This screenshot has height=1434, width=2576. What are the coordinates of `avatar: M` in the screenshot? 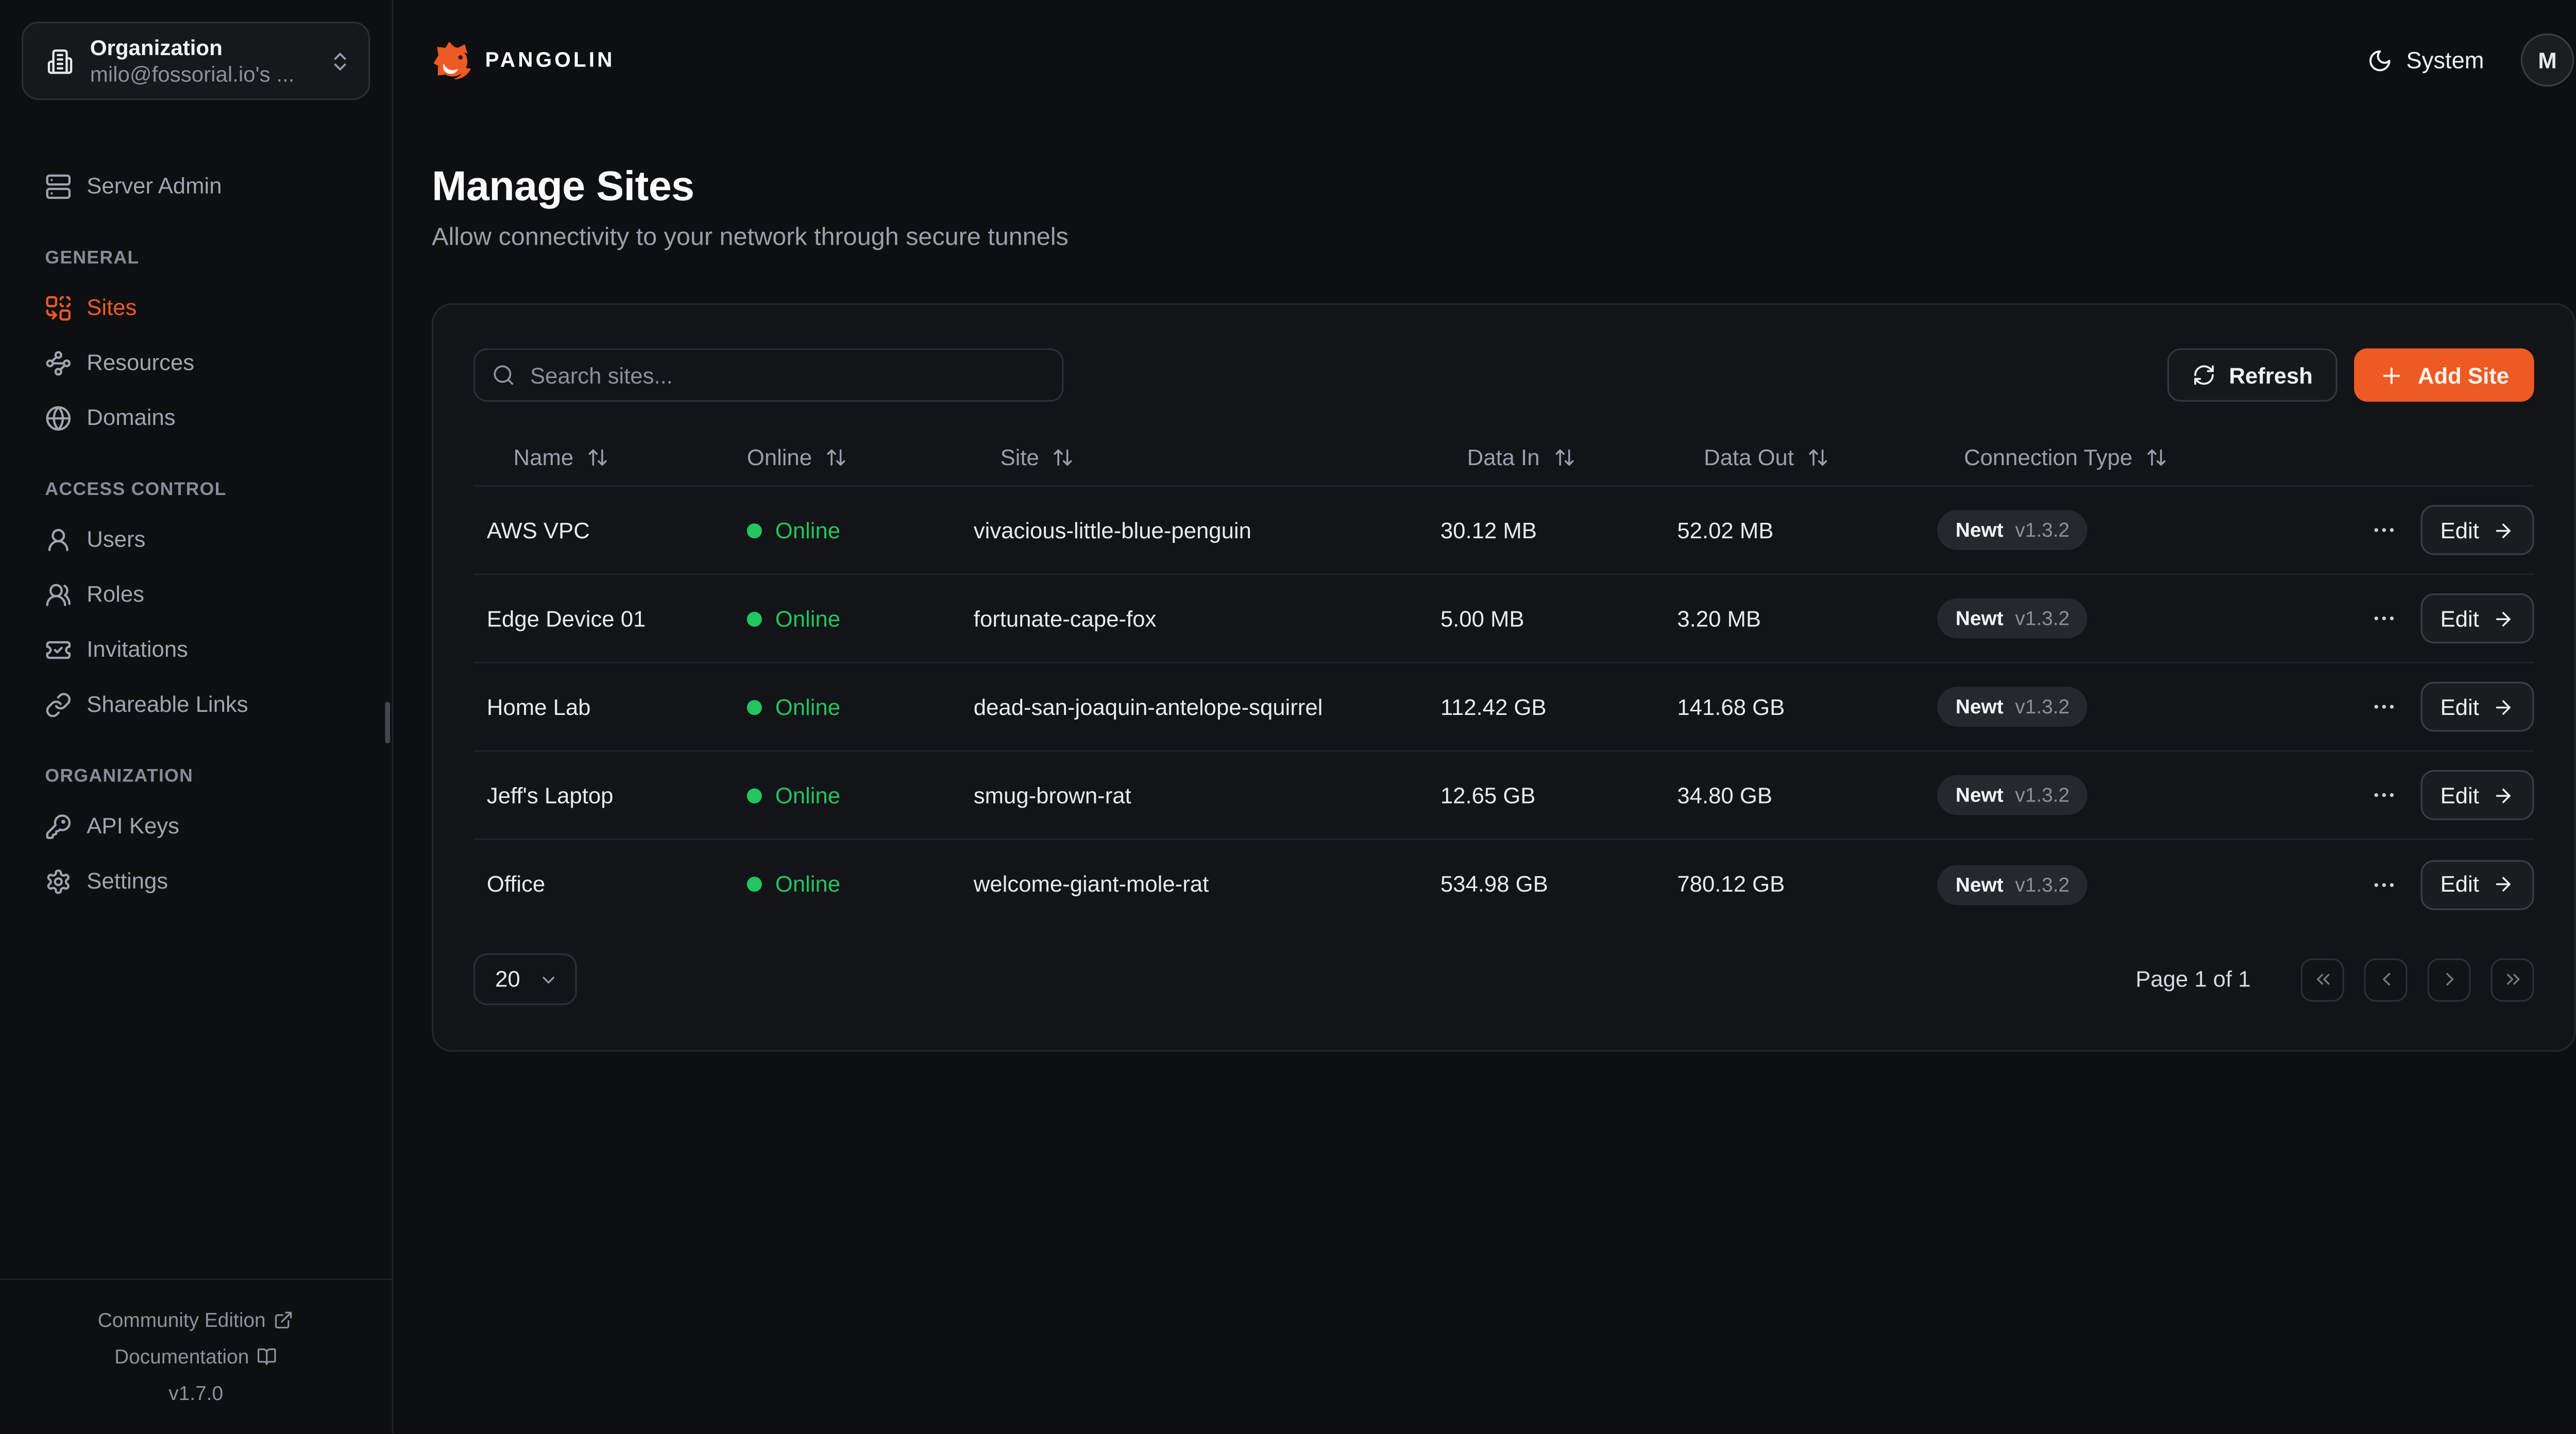 It's located at (2547, 60).